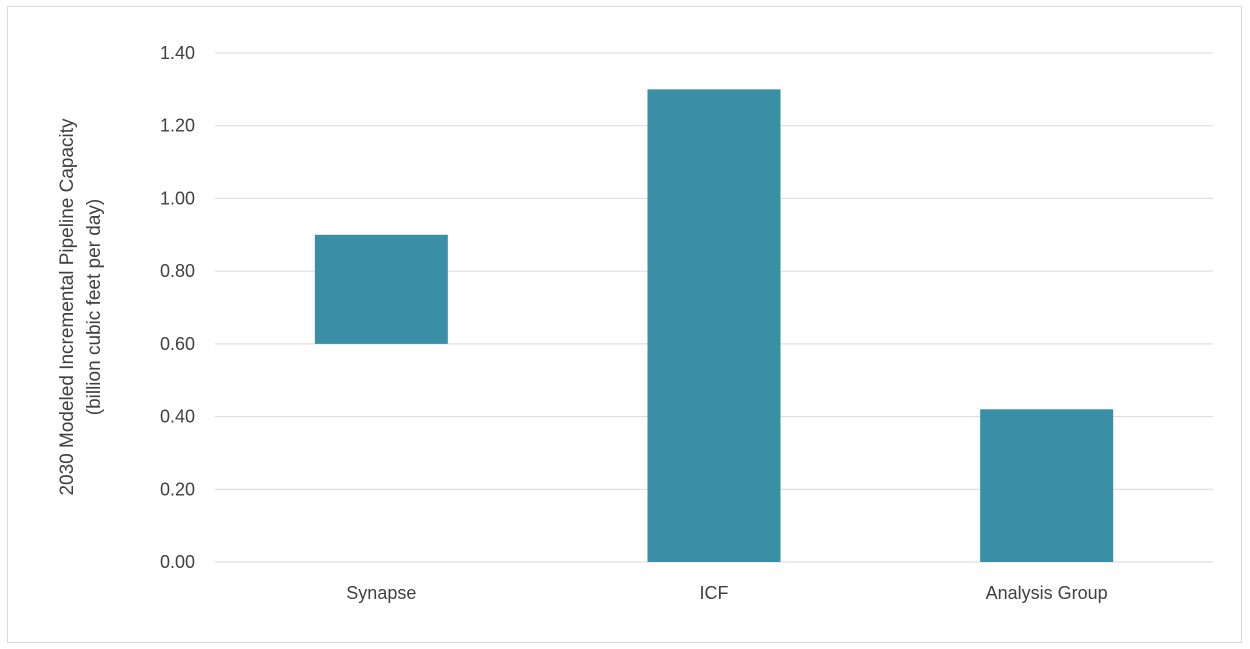 This screenshot has height=649, width=1250. I want to click on y-tick-label: 0.40, so click(177, 417).